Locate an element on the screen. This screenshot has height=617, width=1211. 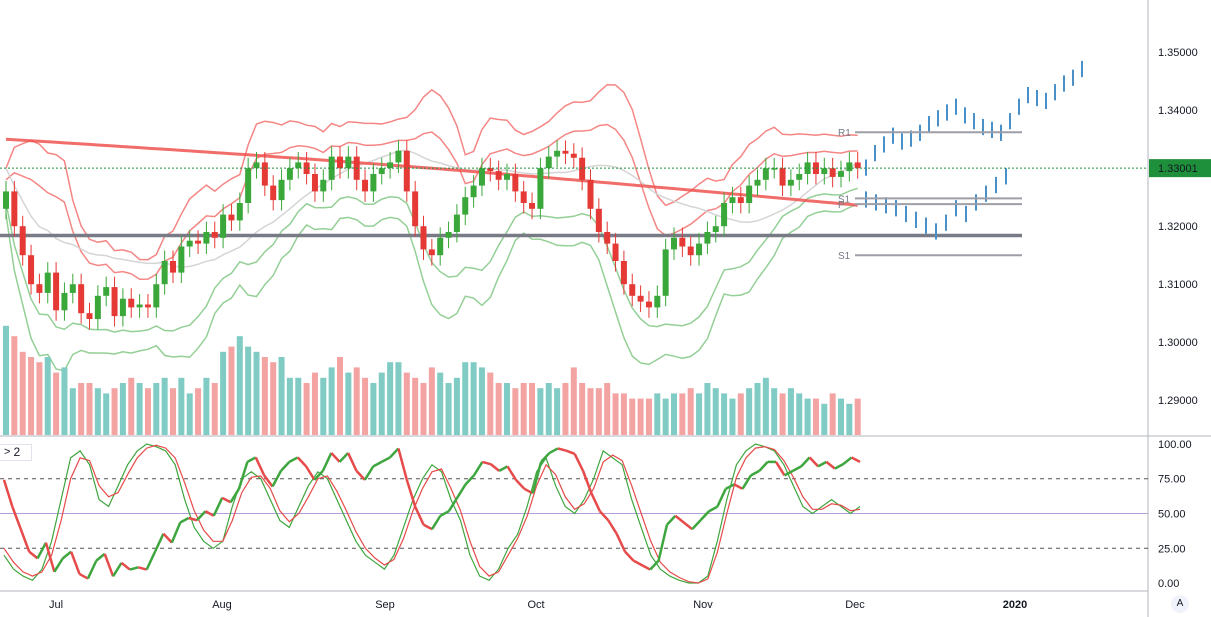
time-tick-label: Aug is located at coordinates (222, 605).